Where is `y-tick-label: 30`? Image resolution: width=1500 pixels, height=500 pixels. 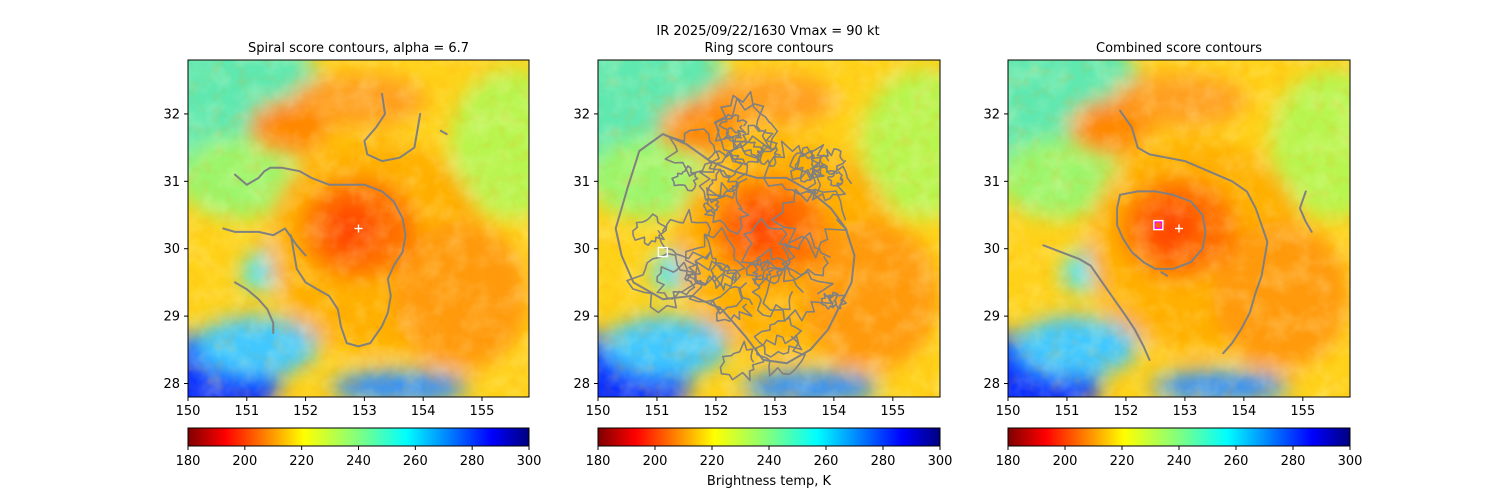
y-tick-label: 30 is located at coordinates (171, 249).